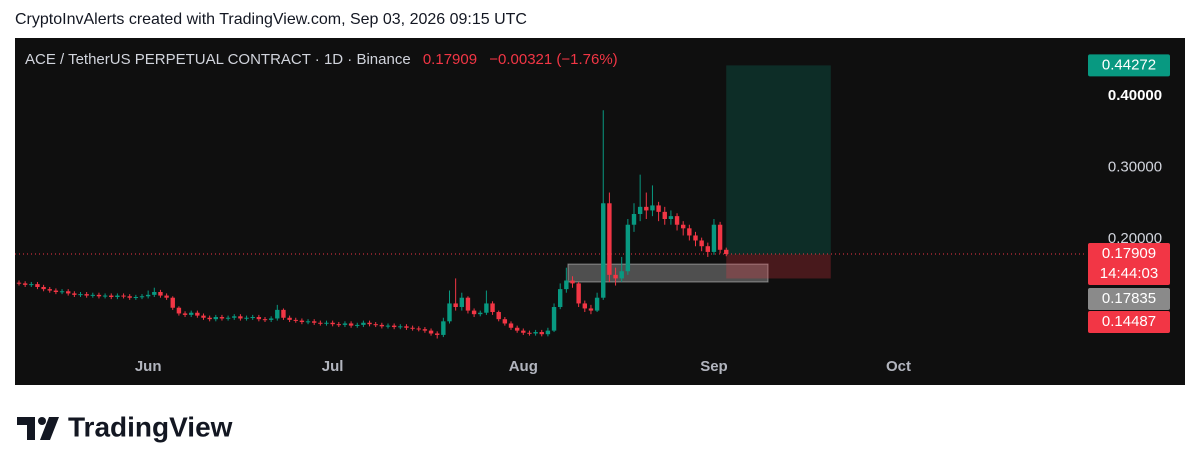  Describe the element at coordinates (778, 266) in the screenshot. I see `position-stop-zone` at that location.